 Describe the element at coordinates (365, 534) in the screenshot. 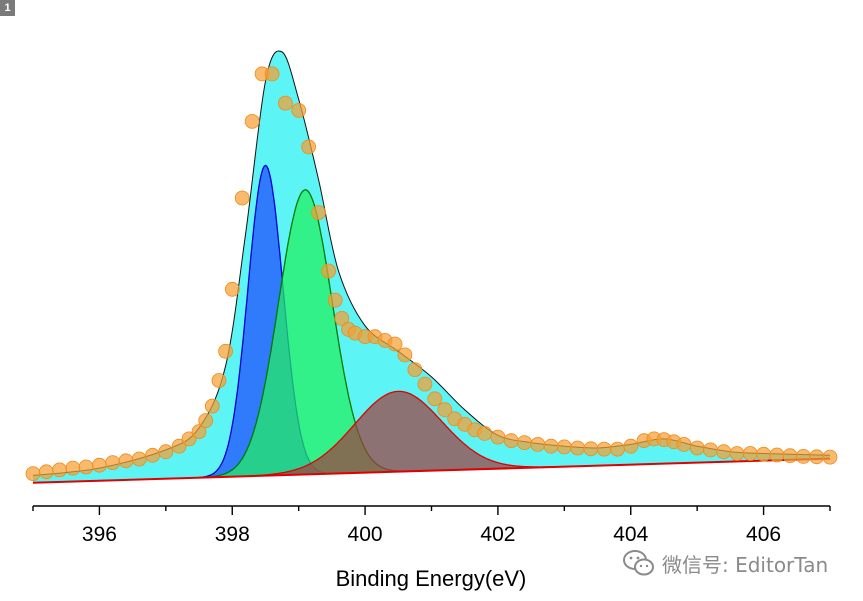

I see `x-tick-label: 400` at that location.